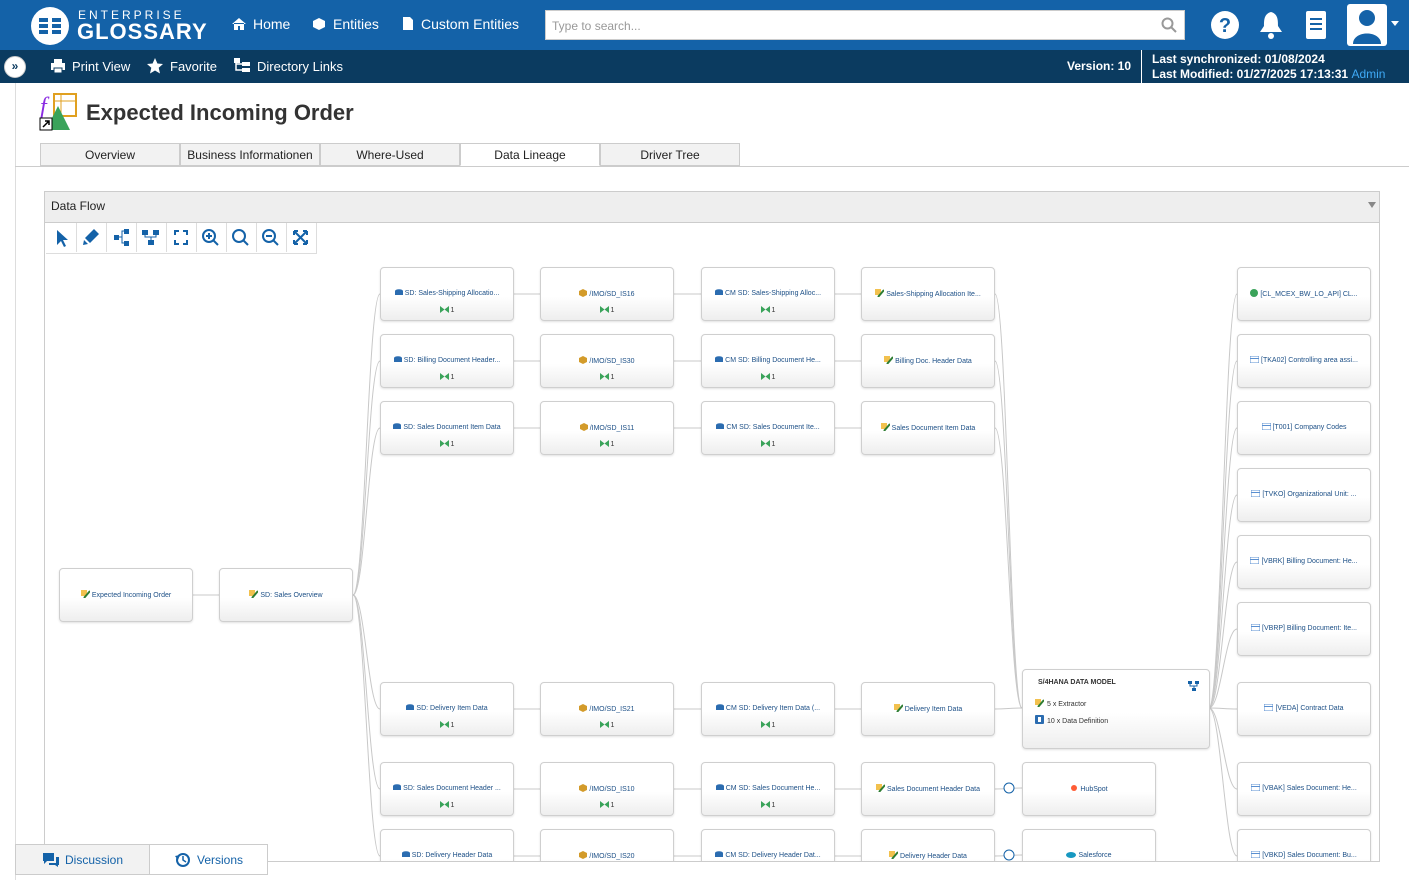 This screenshot has width=1409, height=880. I want to click on node: /IMO/SD_IS201, so click(607, 845).